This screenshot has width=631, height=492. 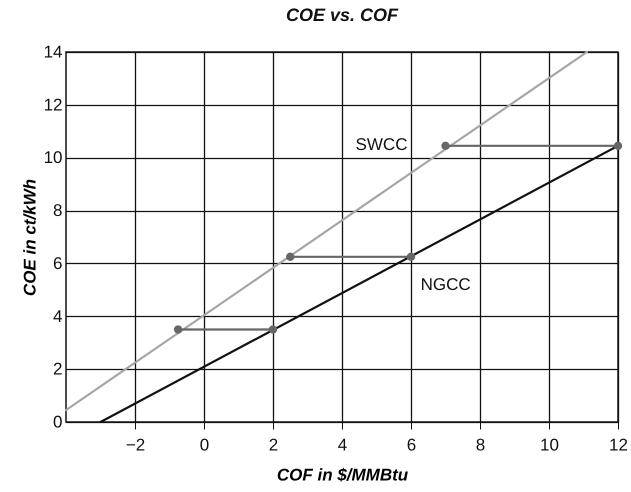 What do you see at coordinates (53, 52) in the screenshot?
I see `y-tick-label: 14` at bounding box center [53, 52].